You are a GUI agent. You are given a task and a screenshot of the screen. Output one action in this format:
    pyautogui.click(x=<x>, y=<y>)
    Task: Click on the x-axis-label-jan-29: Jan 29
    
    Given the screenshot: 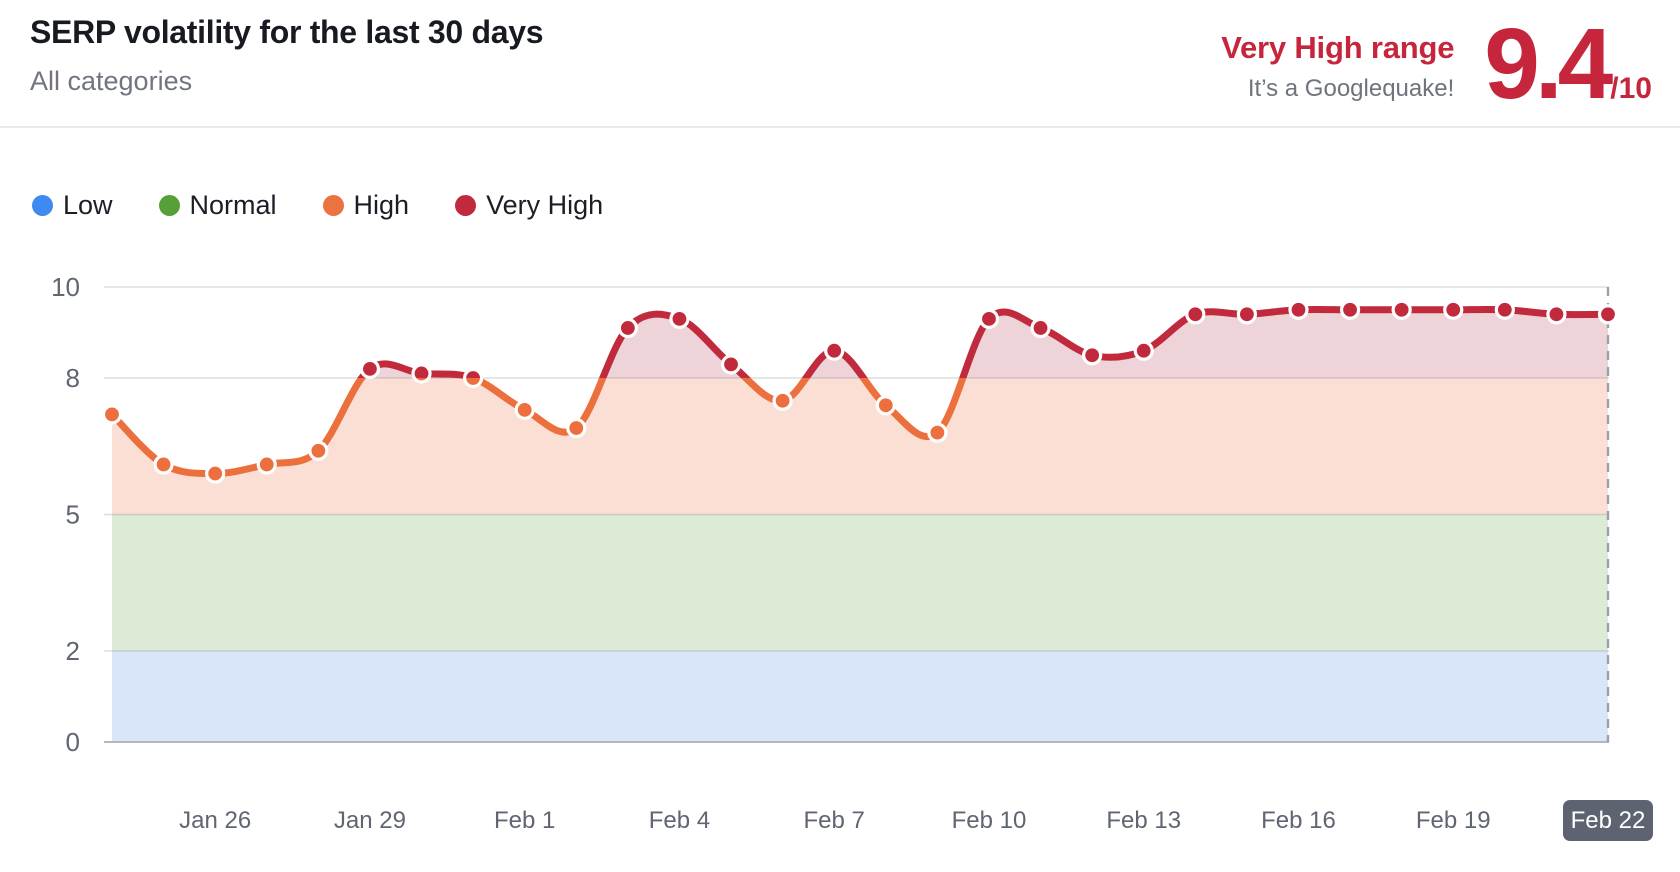 What is the action you would take?
    pyautogui.click(x=370, y=820)
    